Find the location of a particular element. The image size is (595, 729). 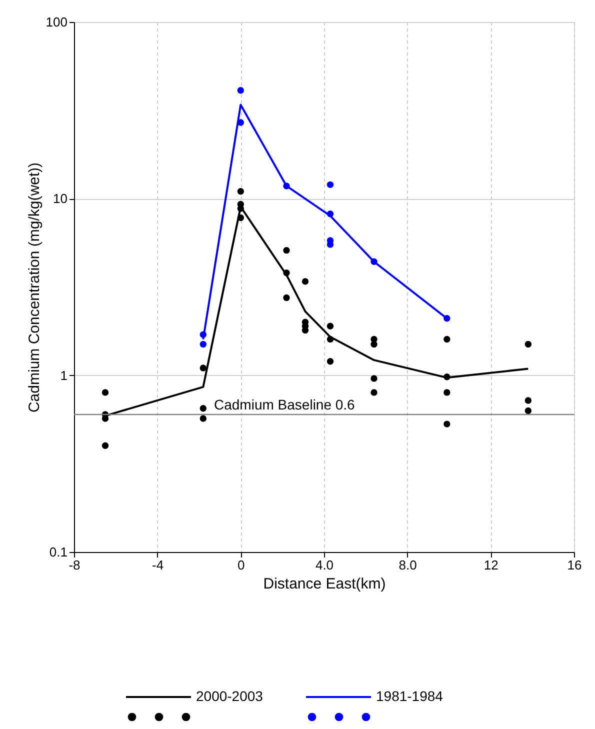

x-tick-label: 4.0 is located at coordinates (324, 565).